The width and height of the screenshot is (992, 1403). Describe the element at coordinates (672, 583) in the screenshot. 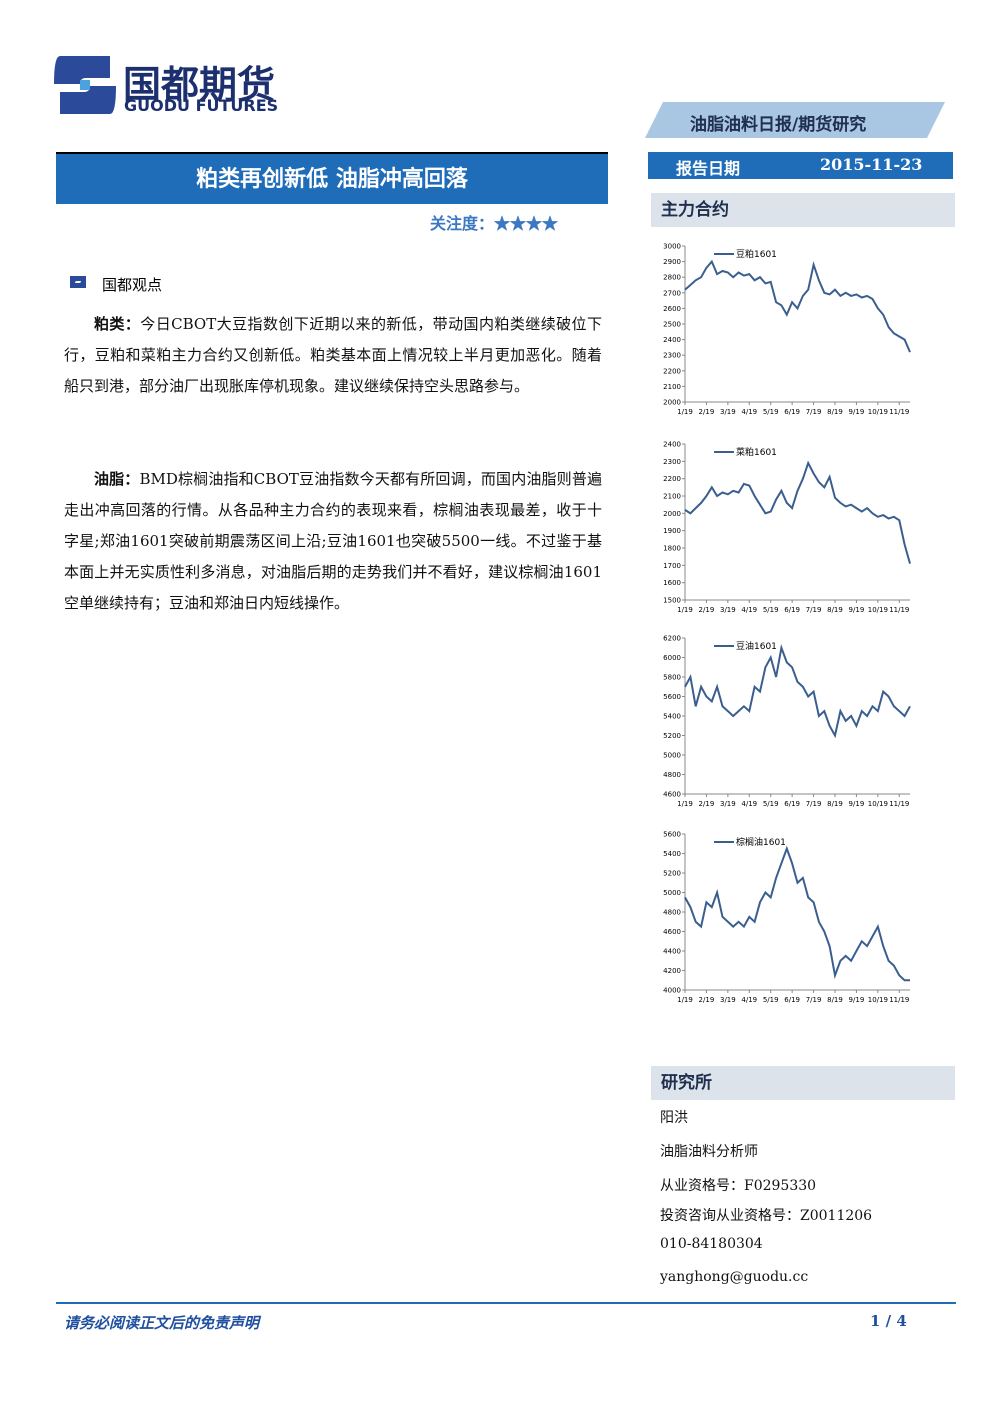

I see `y-tick-label: 1600` at that location.